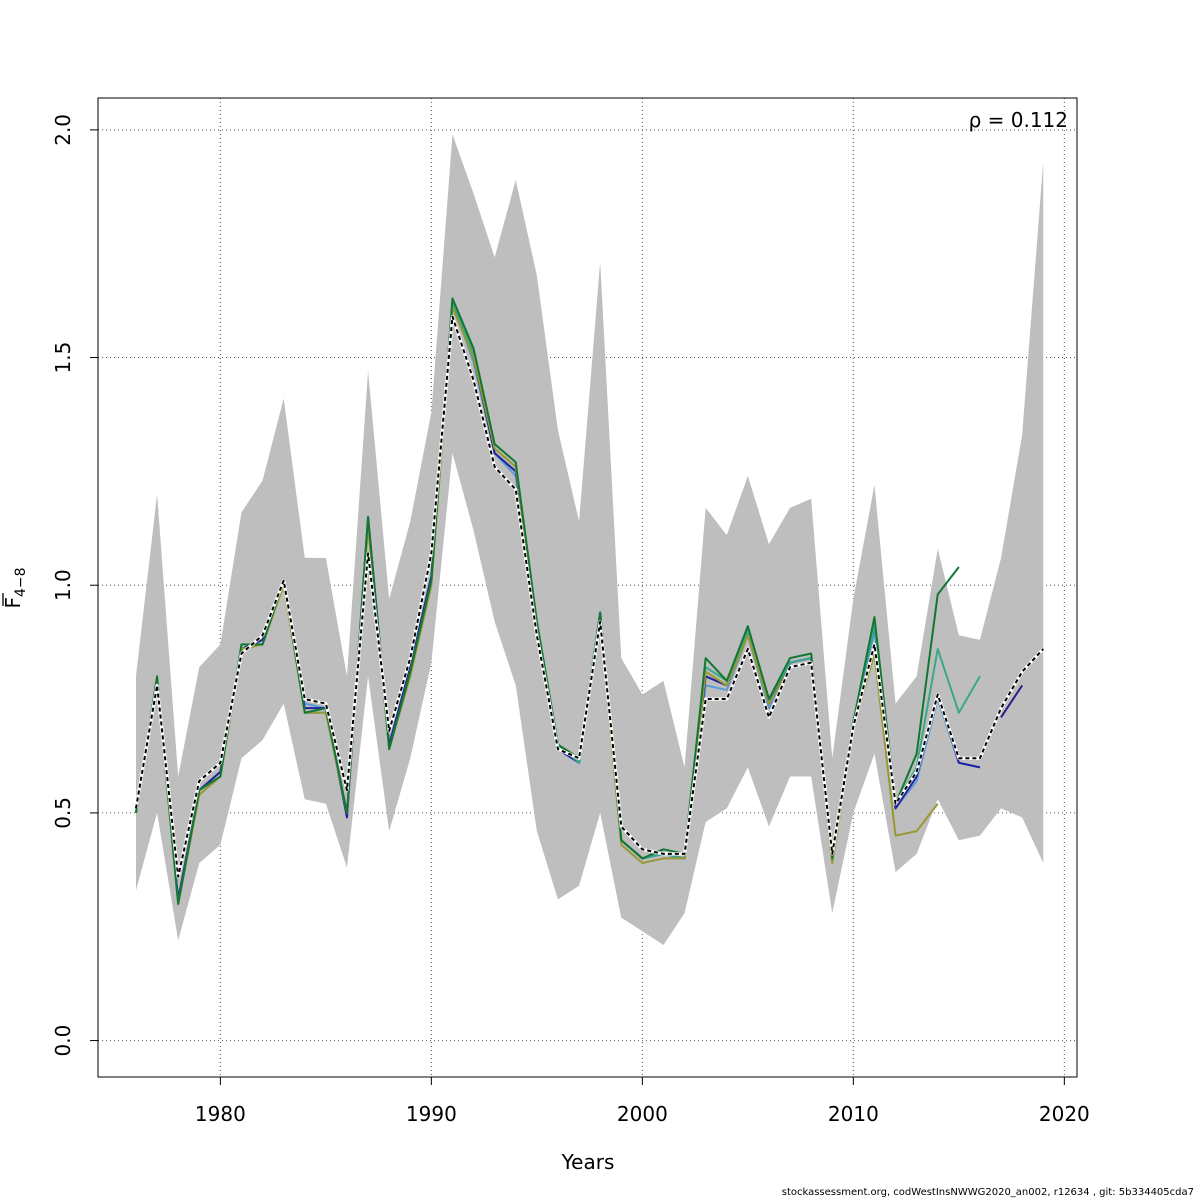 This screenshot has width=1200, height=1200. What do you see at coordinates (642, 1101) in the screenshot?
I see `x-axis: 1980 1990 2000 2010 2020` at bounding box center [642, 1101].